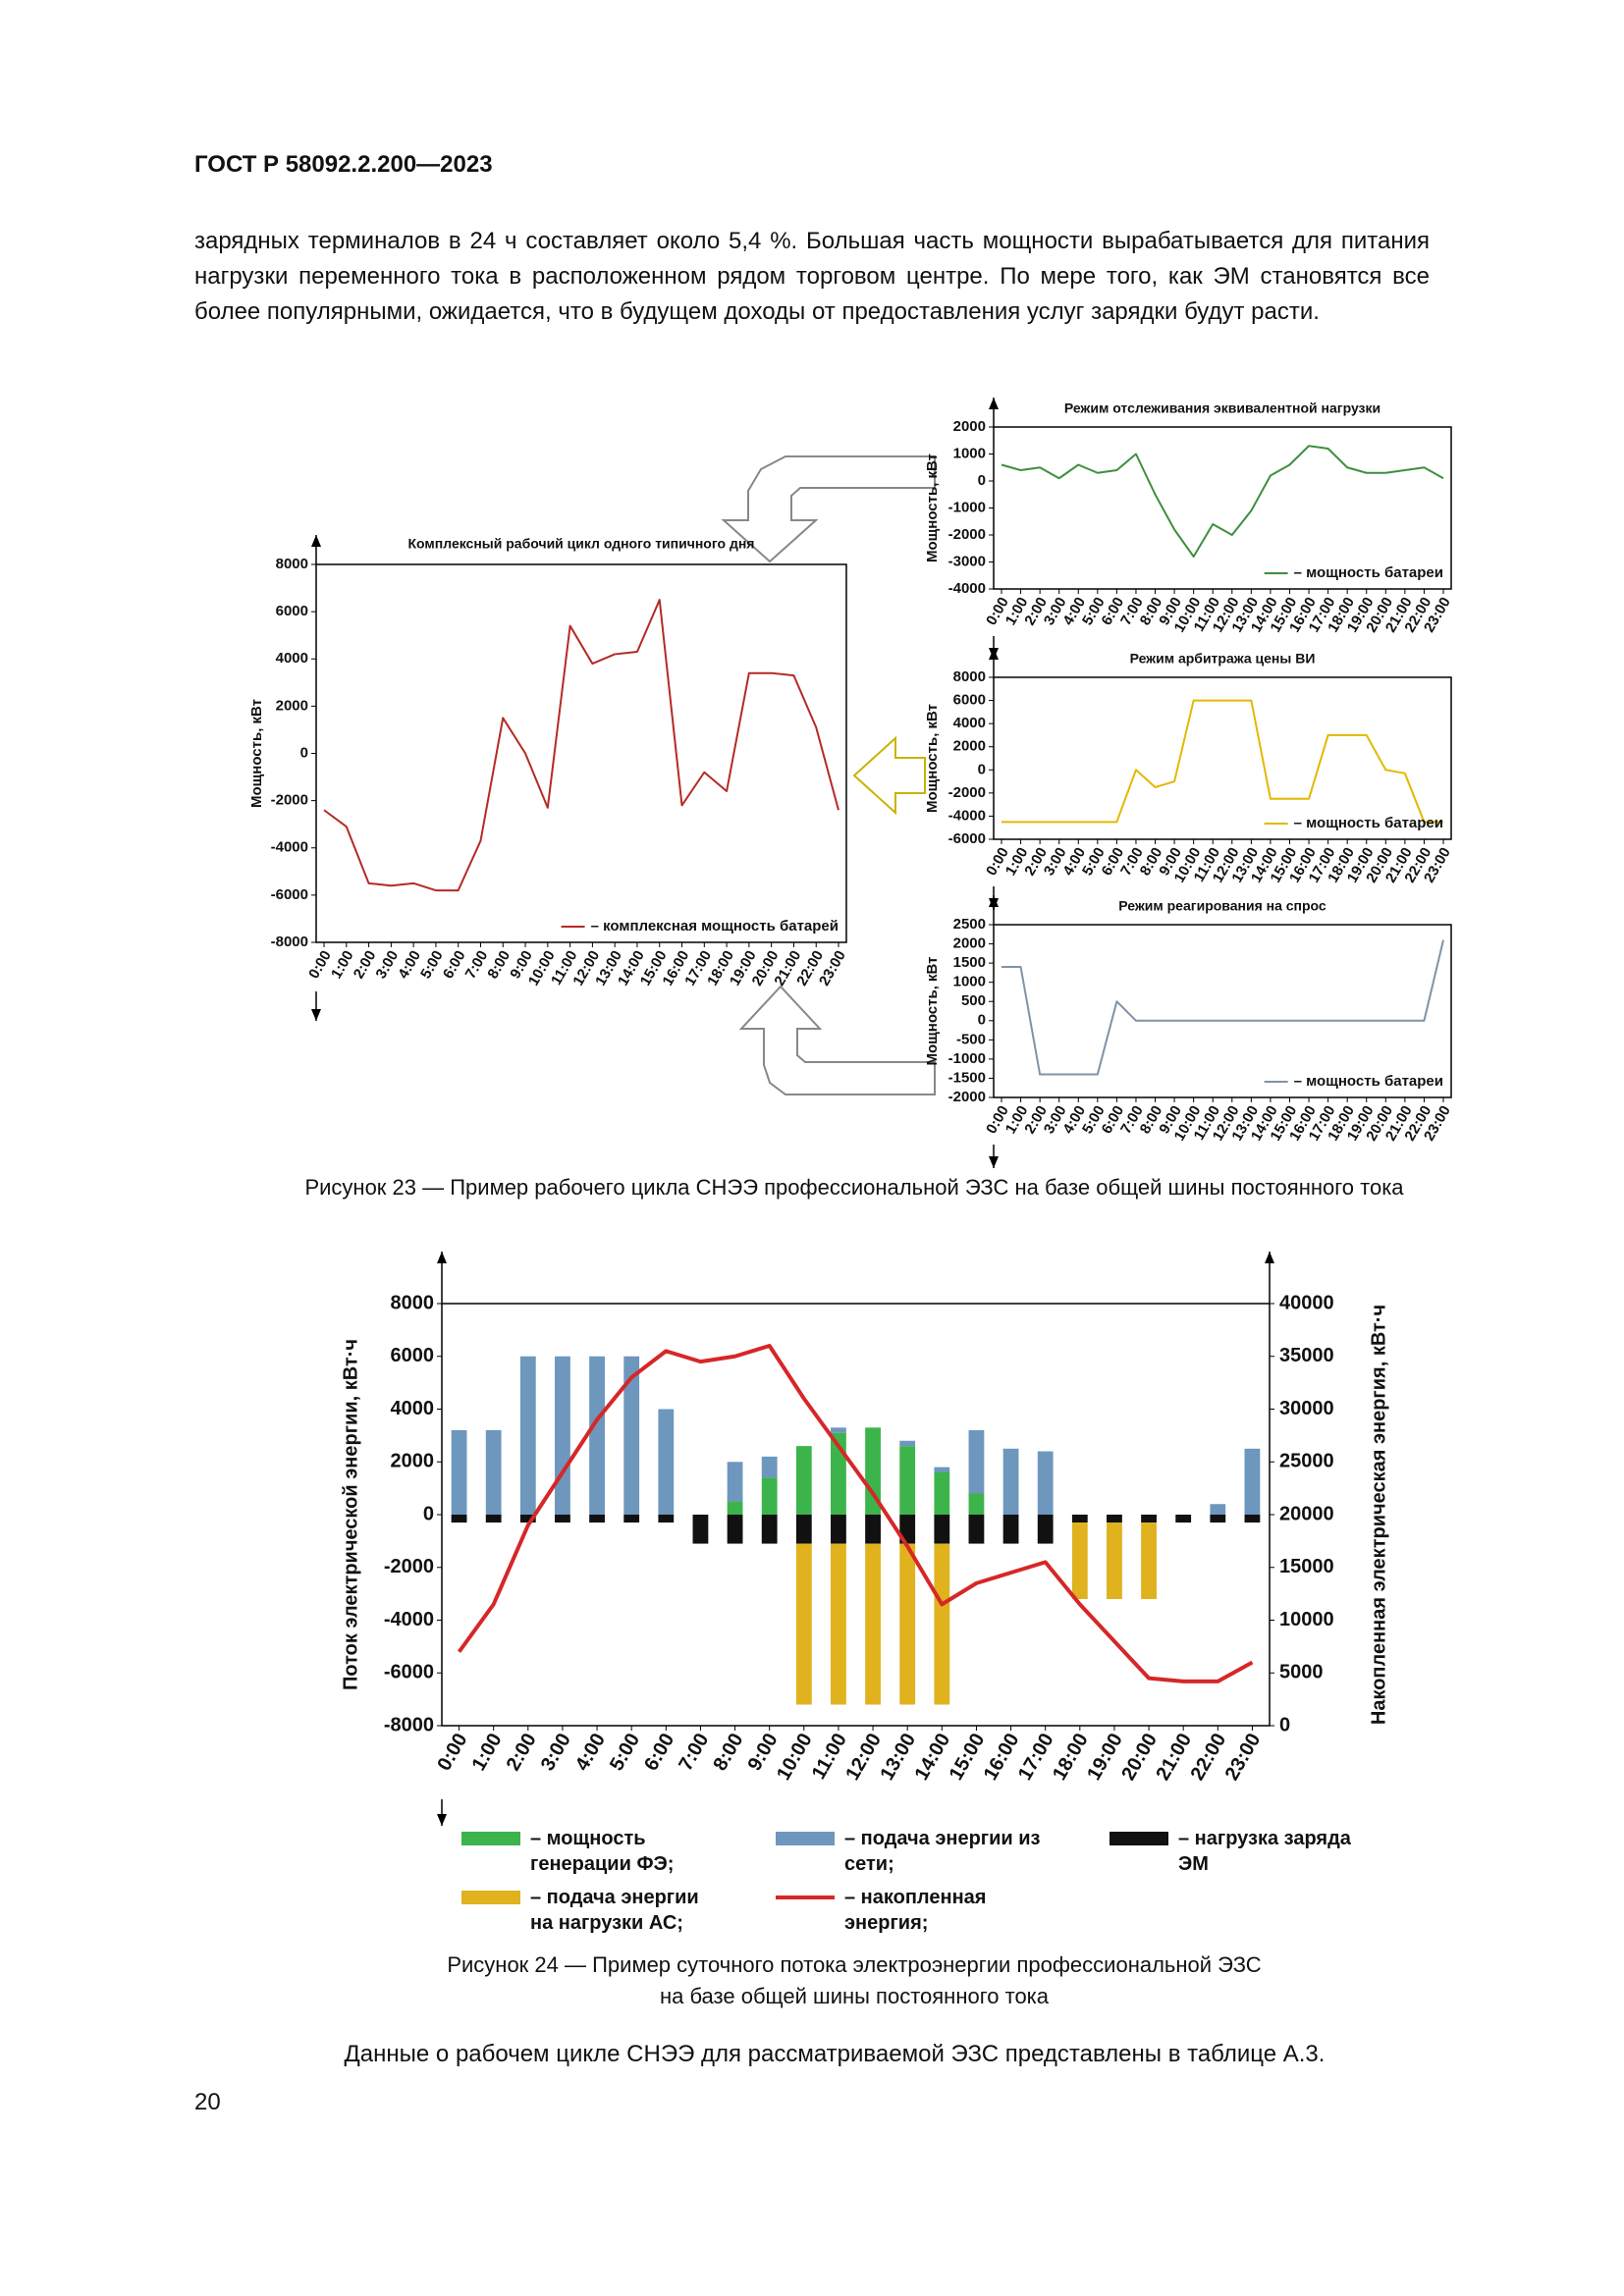 This screenshot has height=2296, width=1624. I want to click on x-tick-label: 7:00, so click(694, 1752).